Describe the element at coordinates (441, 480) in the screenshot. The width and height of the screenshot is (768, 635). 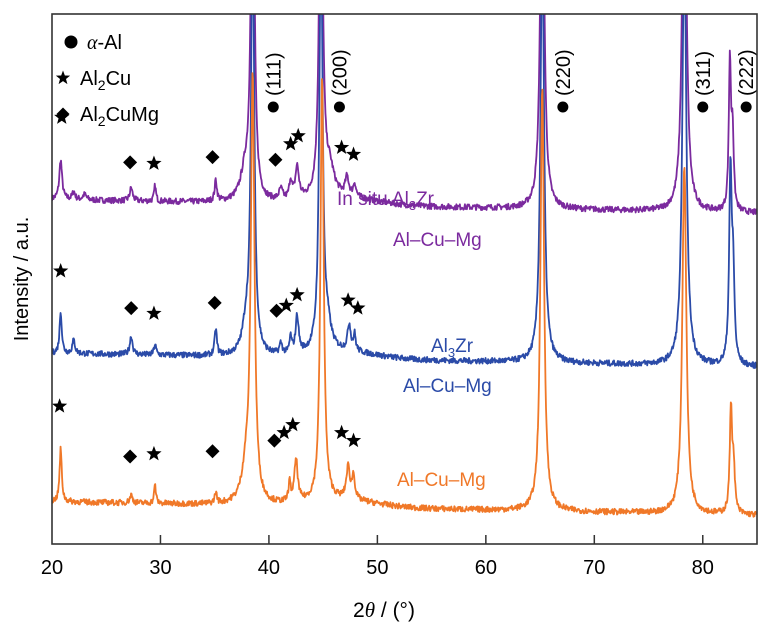
I see `series-label-alcumg: Al–Cu–Mg` at that location.